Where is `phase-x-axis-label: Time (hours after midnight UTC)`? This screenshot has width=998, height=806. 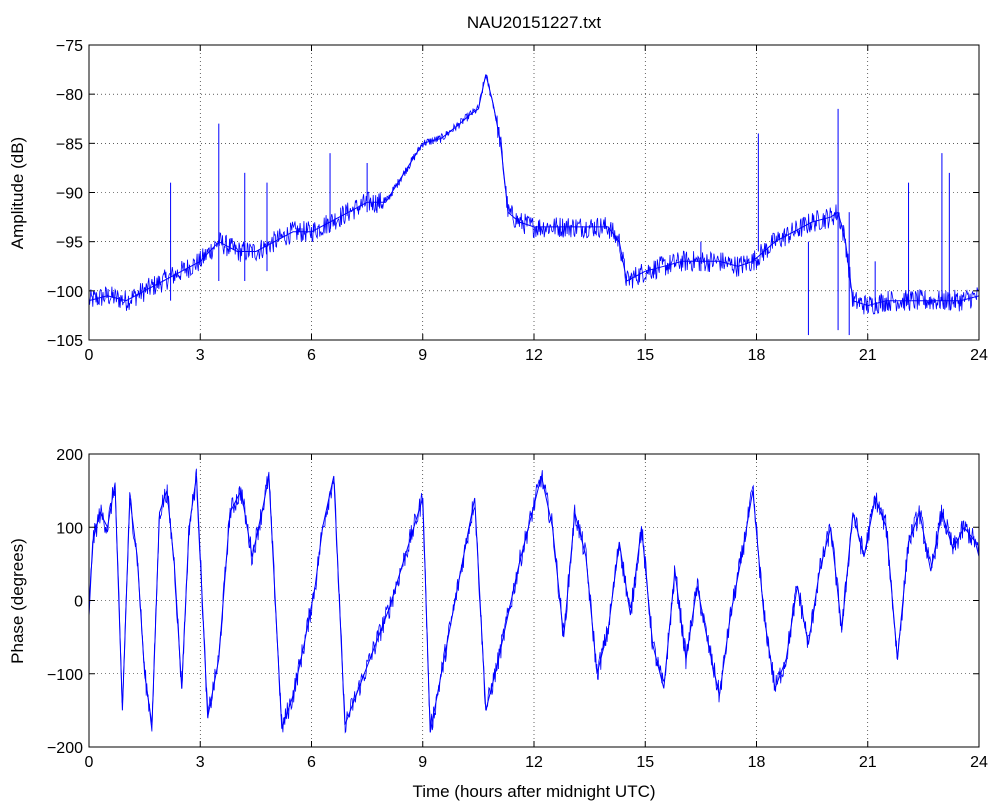 phase-x-axis-label: Time (hours after midnight UTC) is located at coordinates (533, 791).